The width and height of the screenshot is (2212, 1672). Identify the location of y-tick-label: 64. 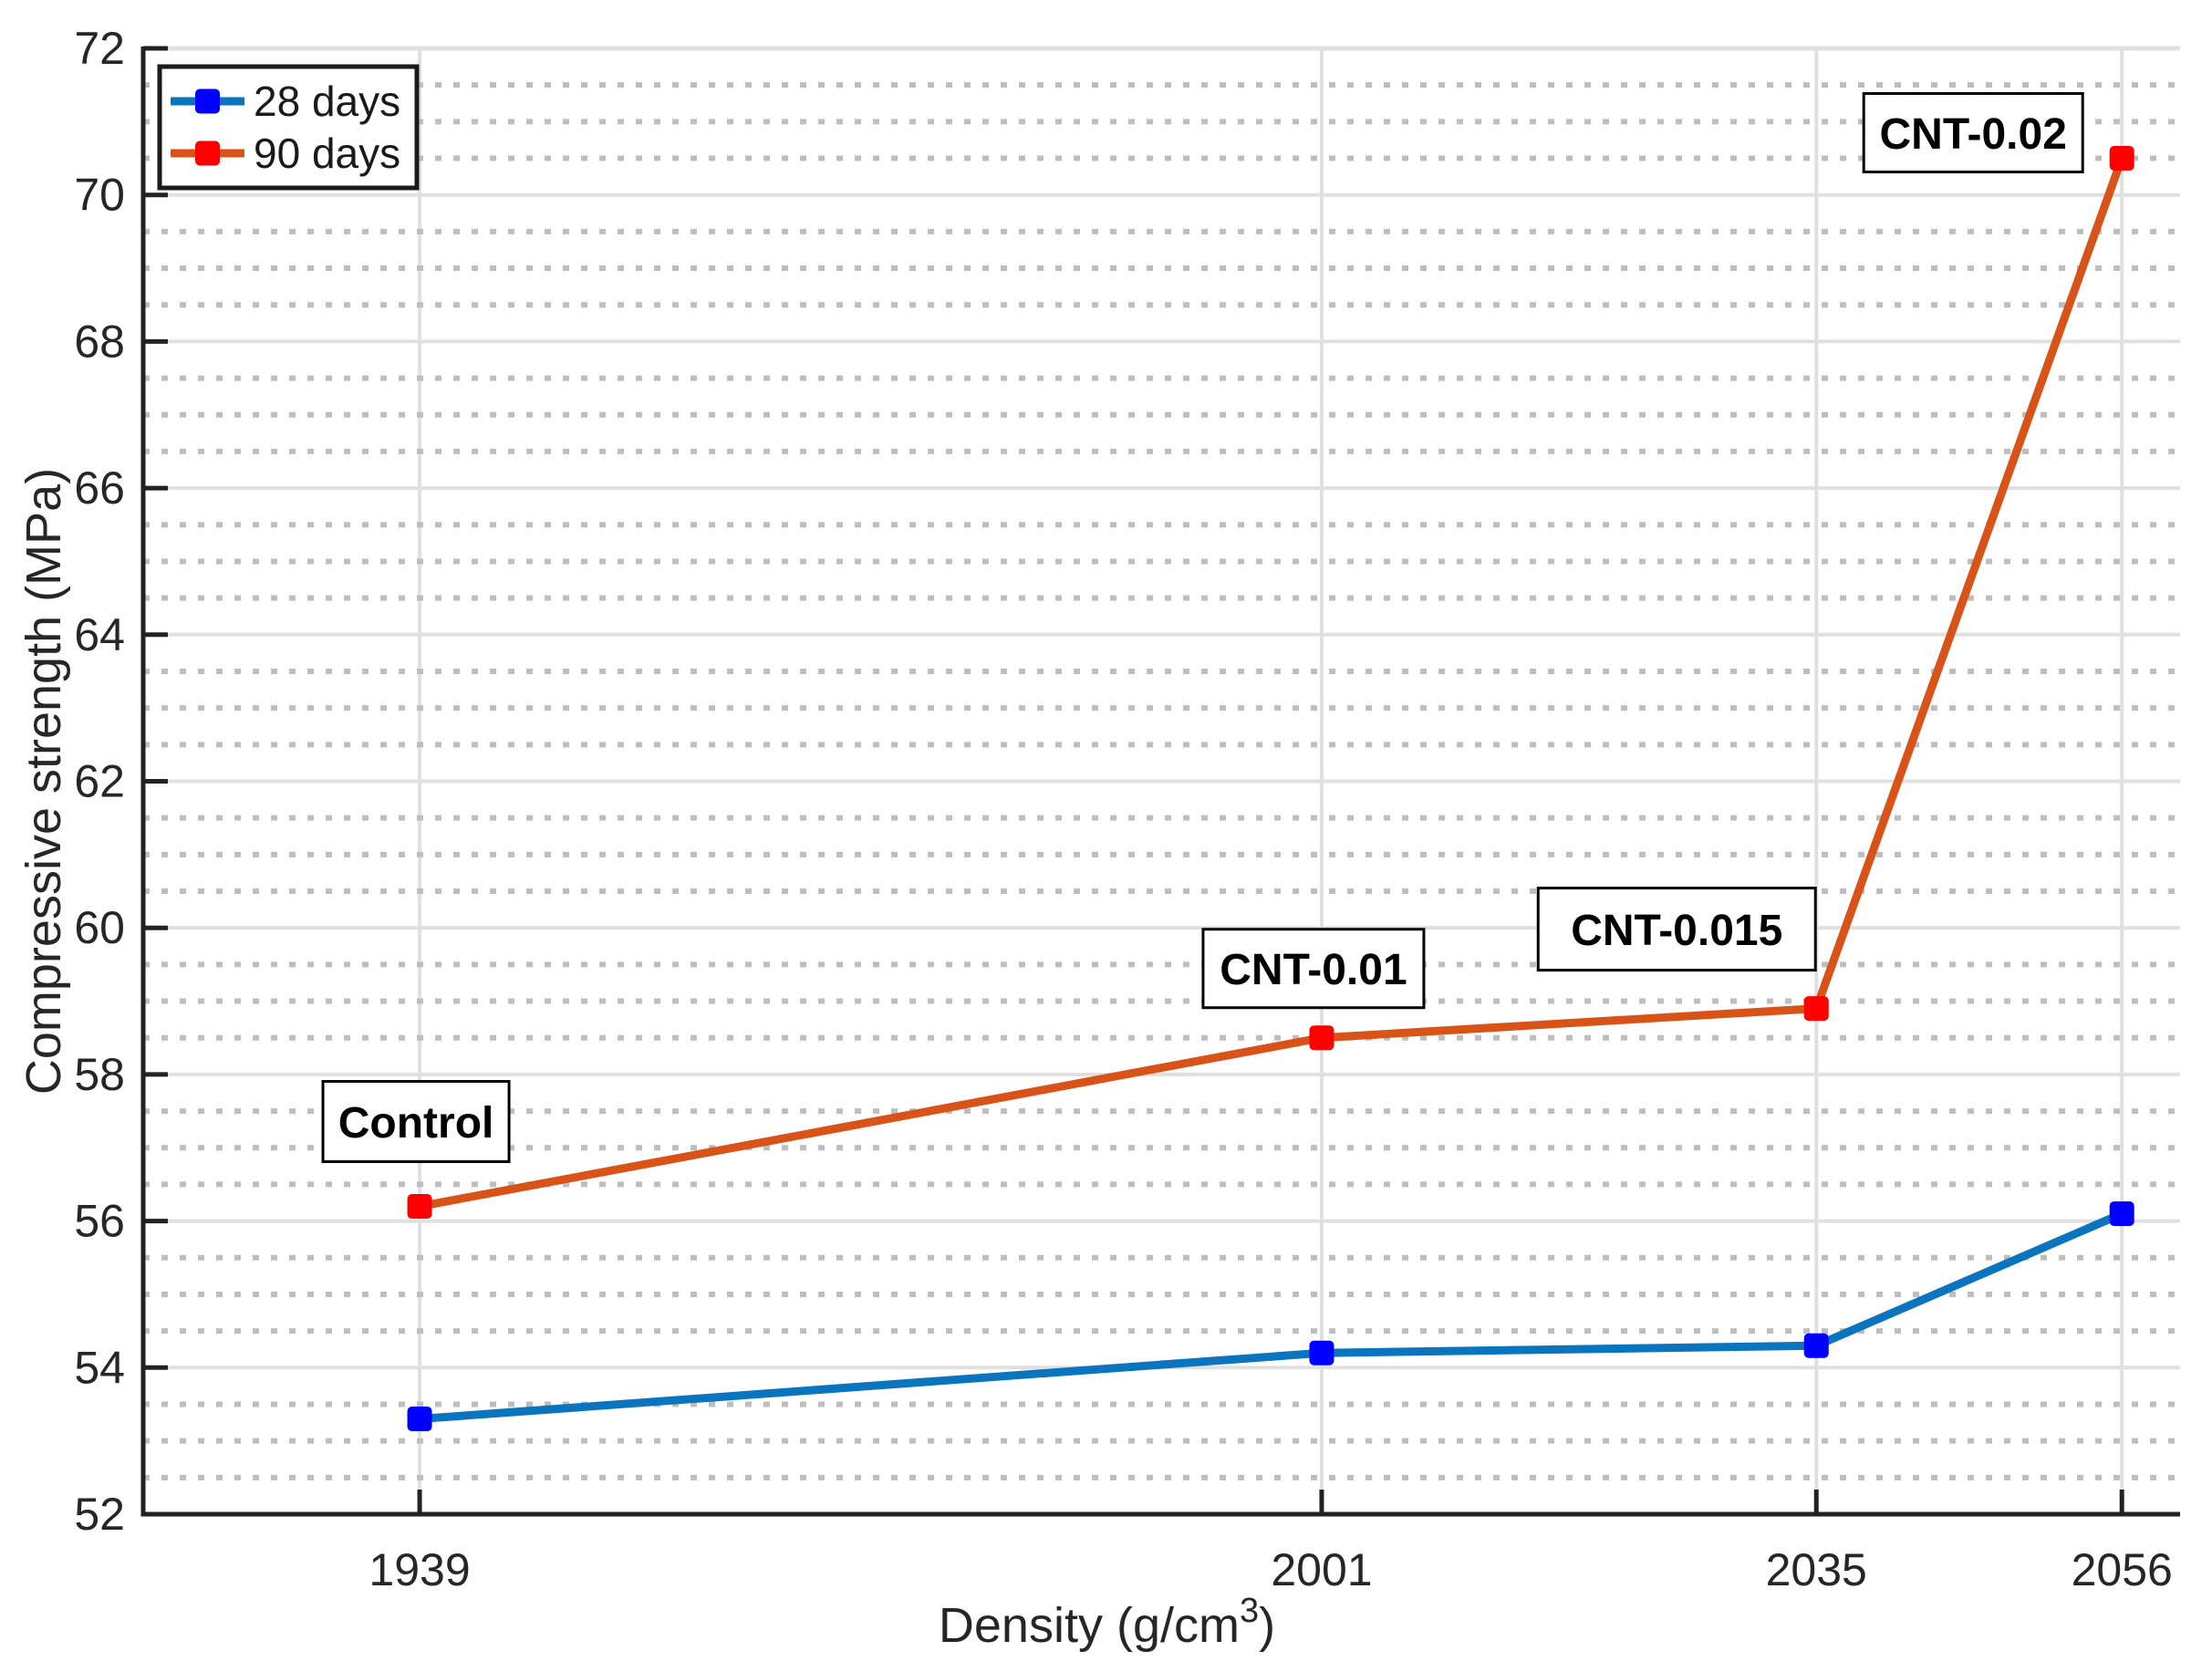
(100, 634).